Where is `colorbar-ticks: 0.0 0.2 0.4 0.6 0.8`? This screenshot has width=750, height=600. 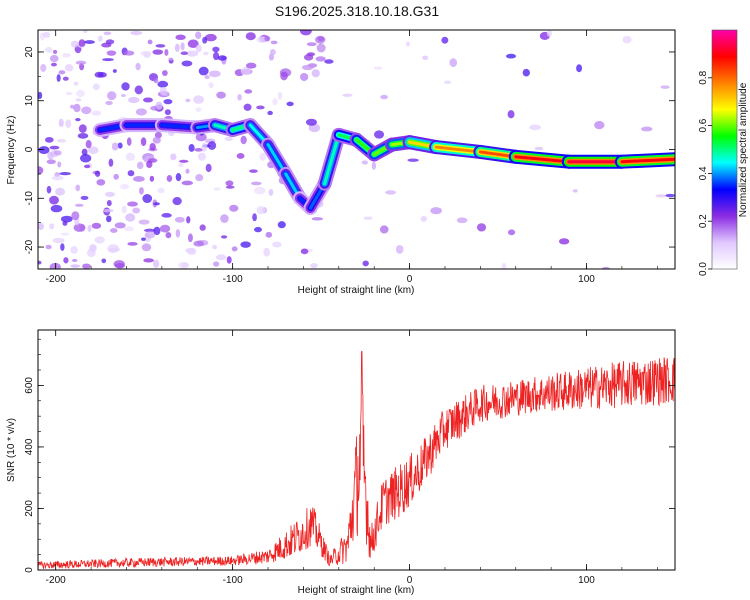
colorbar-ticks: 0.0 0.2 0.4 0.6 0.8 is located at coordinates (705, 173).